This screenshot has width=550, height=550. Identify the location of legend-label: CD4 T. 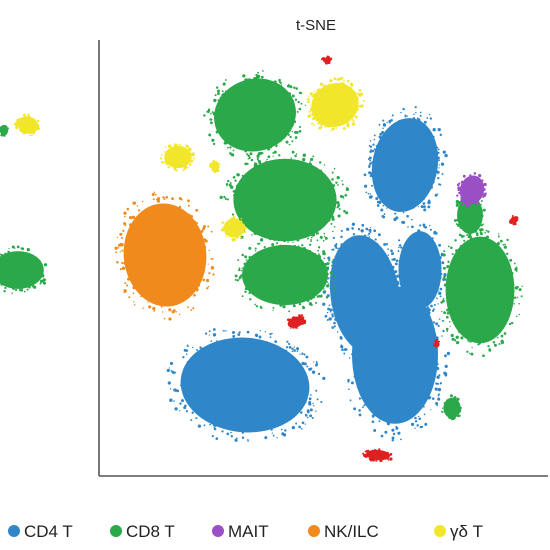
(48, 531).